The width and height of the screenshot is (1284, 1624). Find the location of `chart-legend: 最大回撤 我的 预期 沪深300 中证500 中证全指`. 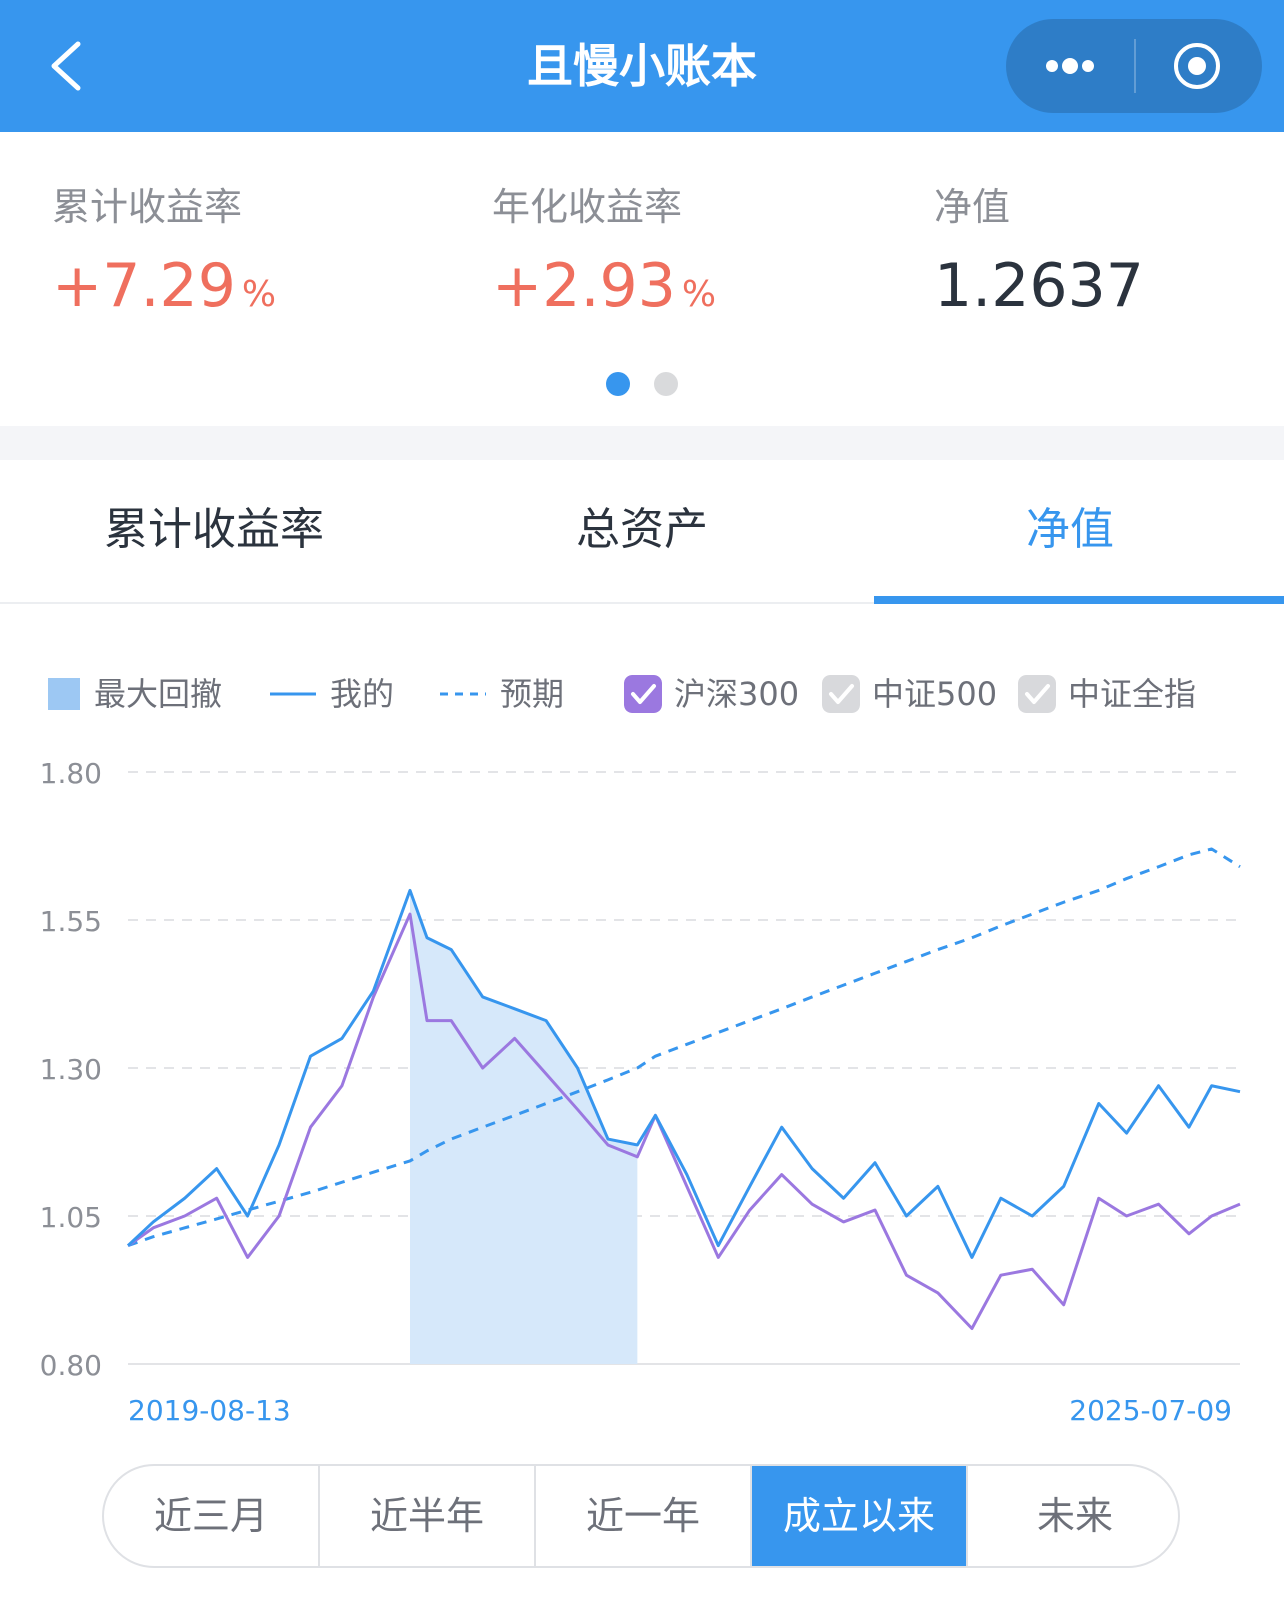

chart-legend: 最大回撤 我的 预期 沪深300 中证500 中证全指 is located at coordinates (648, 694).